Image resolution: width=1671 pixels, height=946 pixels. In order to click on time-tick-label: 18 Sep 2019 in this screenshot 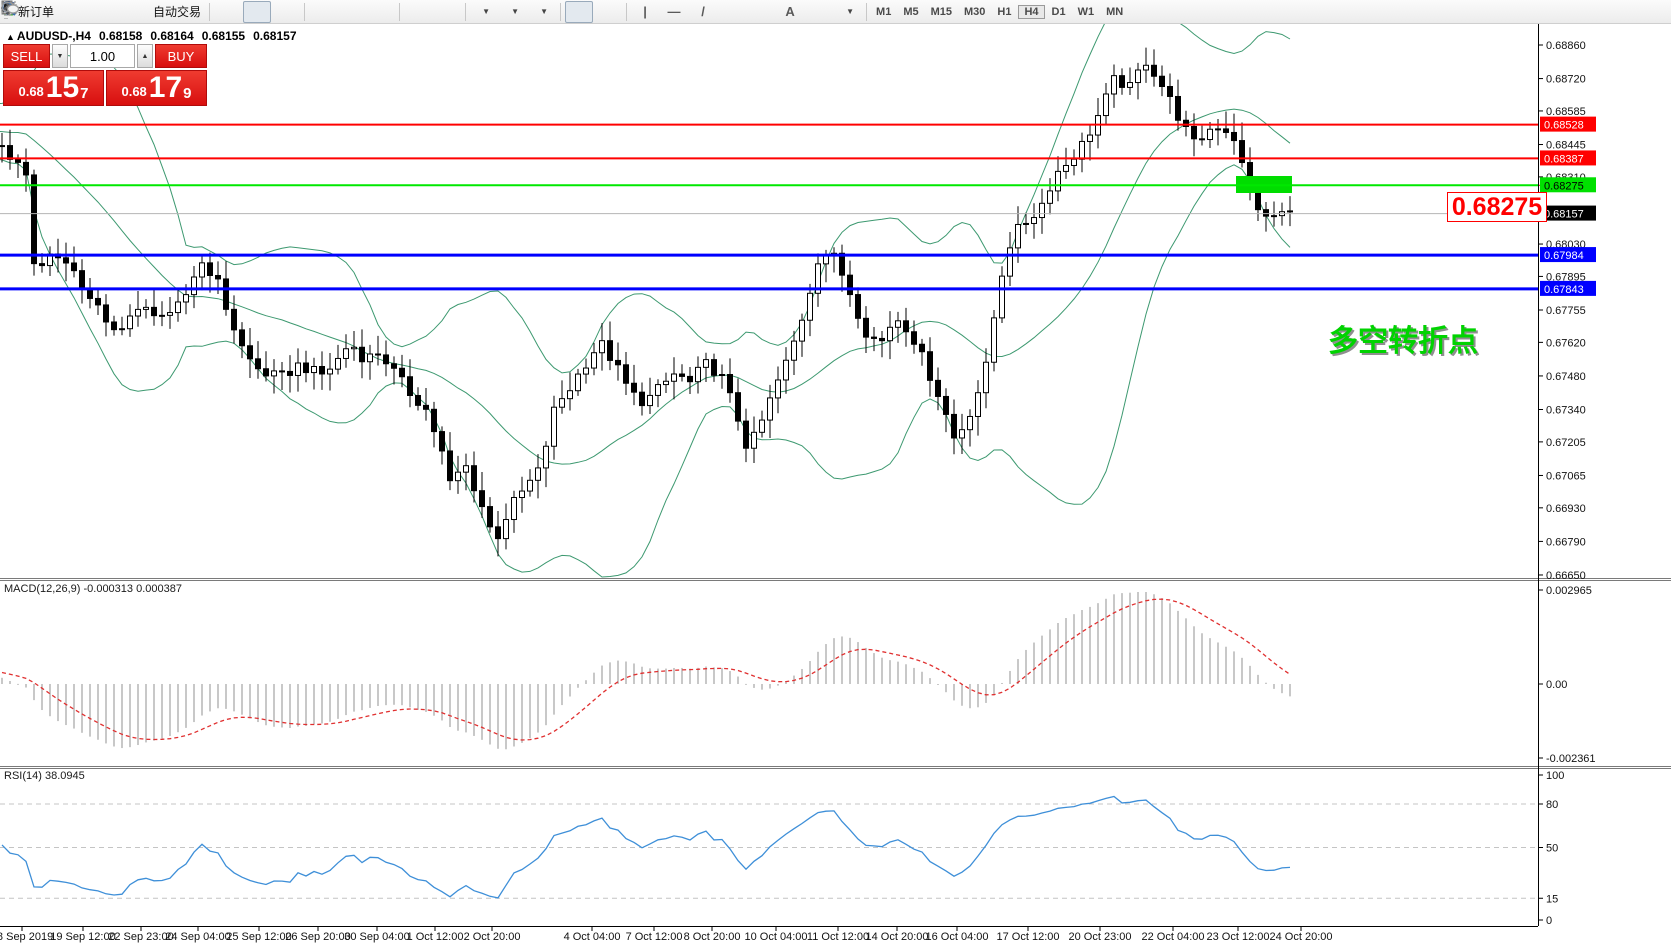, I will do `click(26, 937)`.